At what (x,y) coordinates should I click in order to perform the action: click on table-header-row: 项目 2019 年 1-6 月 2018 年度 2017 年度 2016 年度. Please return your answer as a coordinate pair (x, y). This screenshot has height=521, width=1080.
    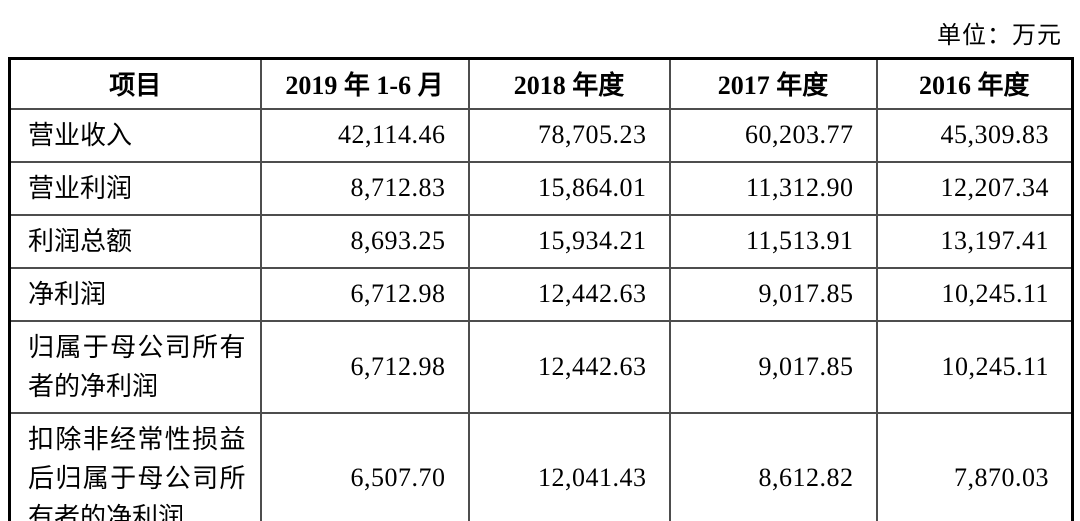
    Looking at the image, I should click on (541, 83).